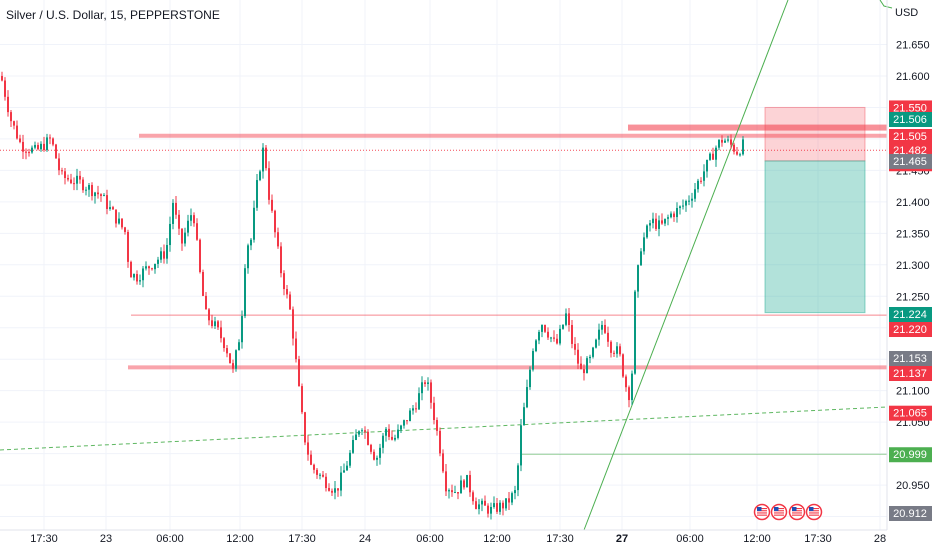 This screenshot has width=932, height=550. Describe the element at coordinates (815, 134) in the screenshot. I see `stop-loss-zone` at that location.